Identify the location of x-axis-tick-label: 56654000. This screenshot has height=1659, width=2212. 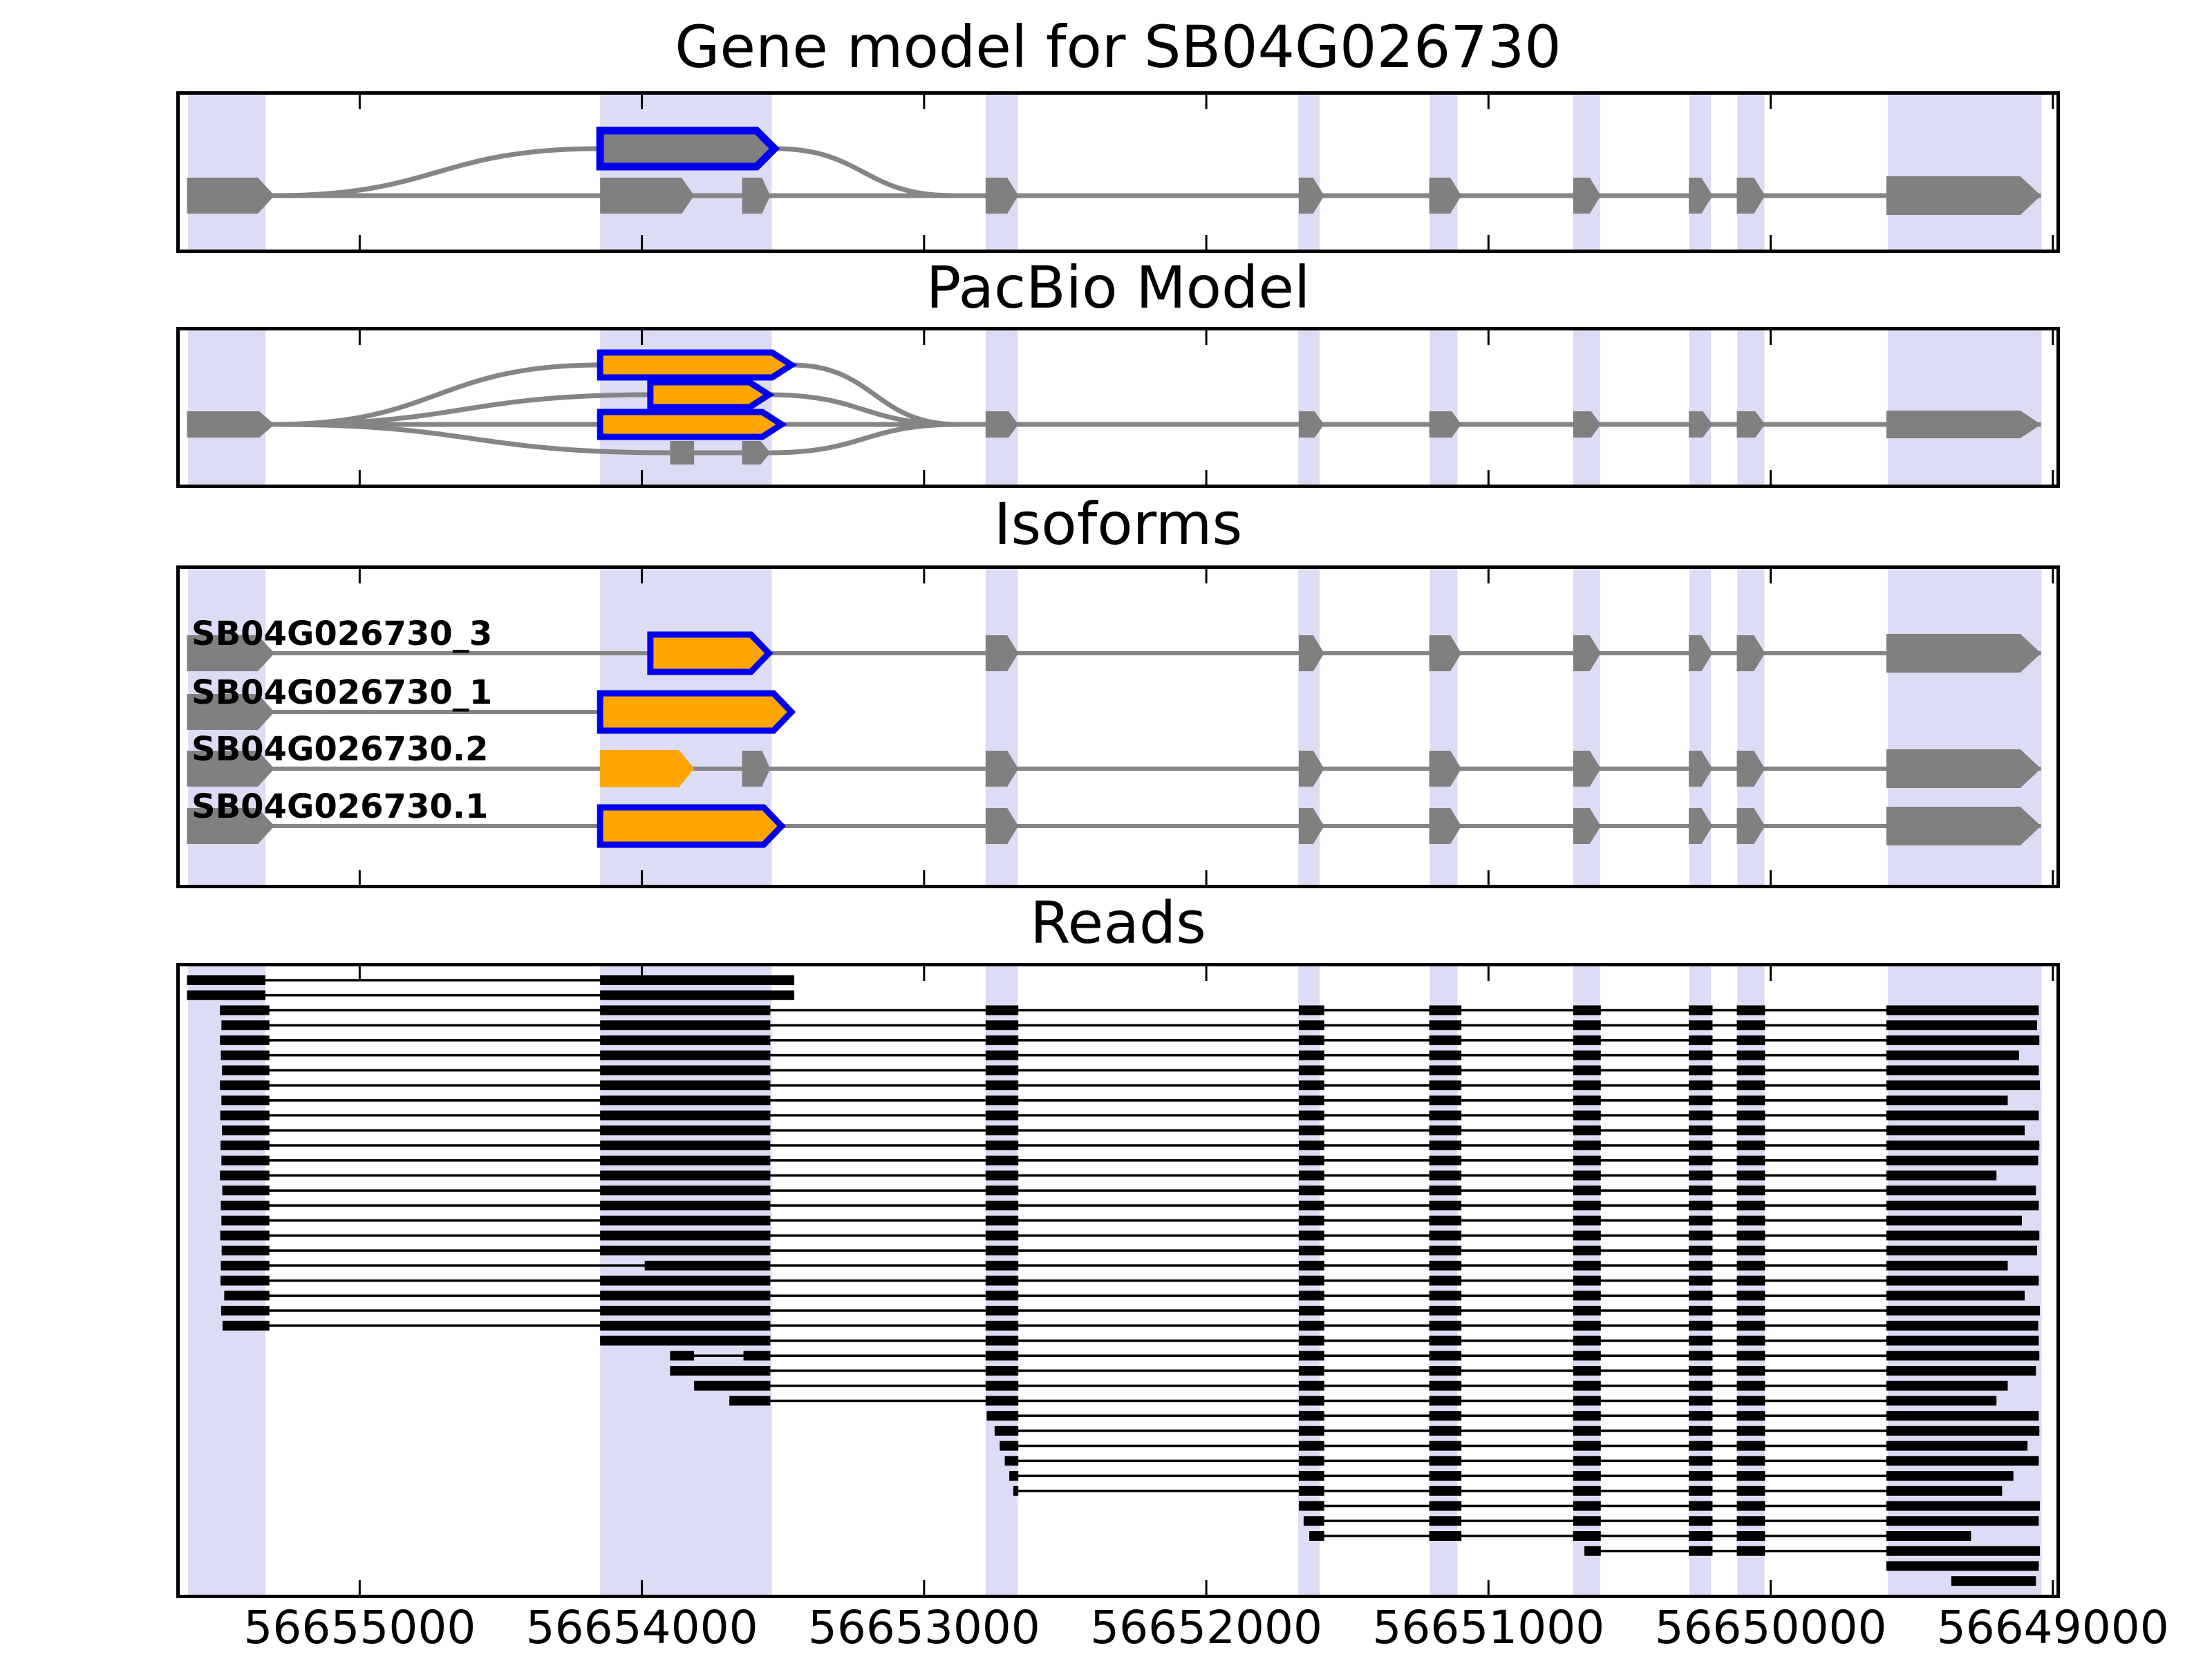
(641, 1628).